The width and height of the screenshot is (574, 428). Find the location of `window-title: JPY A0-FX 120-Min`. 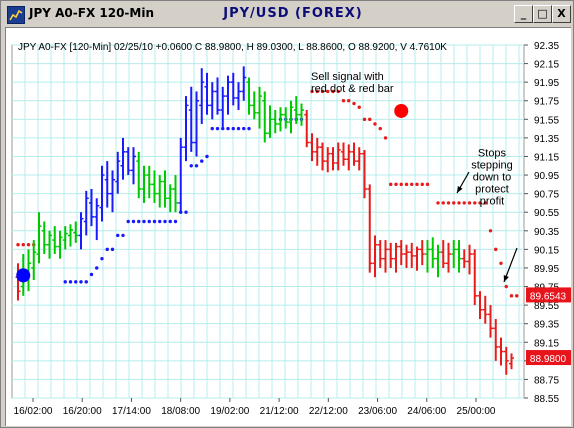

window-title: JPY A0-FX 120-Min is located at coordinates (91, 13).